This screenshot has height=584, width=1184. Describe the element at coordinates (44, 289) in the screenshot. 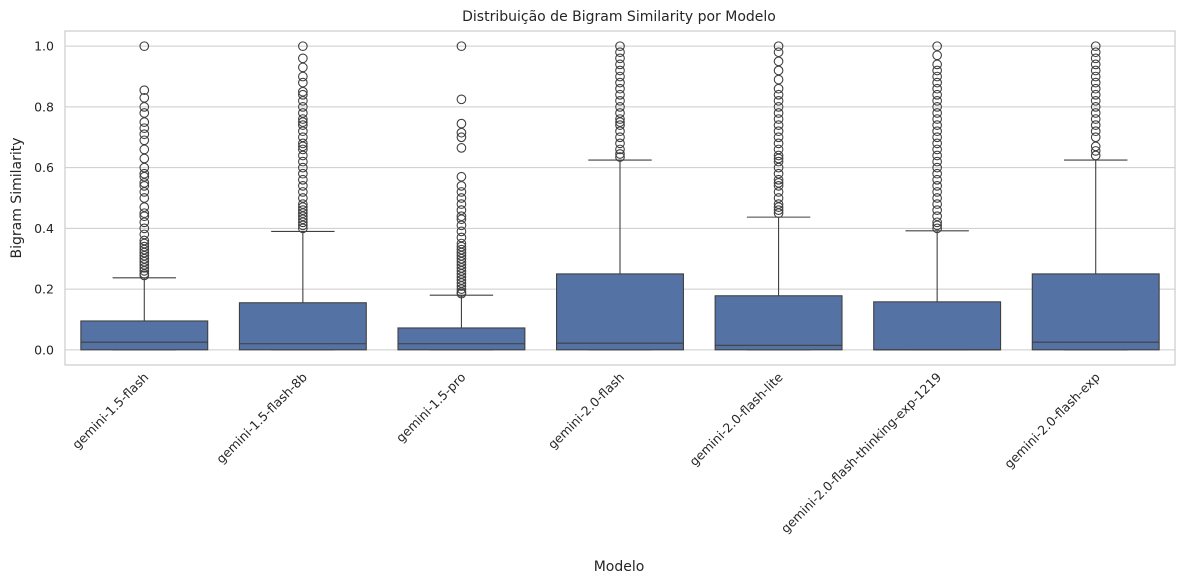

I see `y-tick-label: 0.2` at that location.